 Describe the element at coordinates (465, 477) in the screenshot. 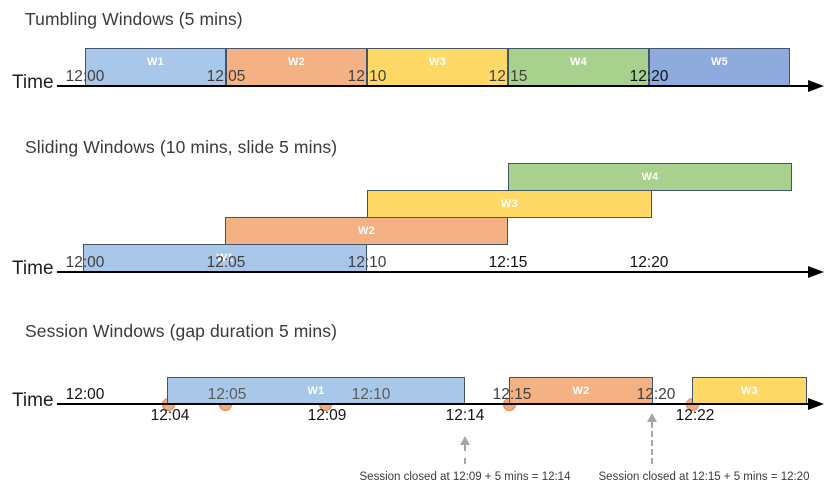

I see `session-close-annotation: Session closed at 12:09 + 5 mins = 12:14` at that location.